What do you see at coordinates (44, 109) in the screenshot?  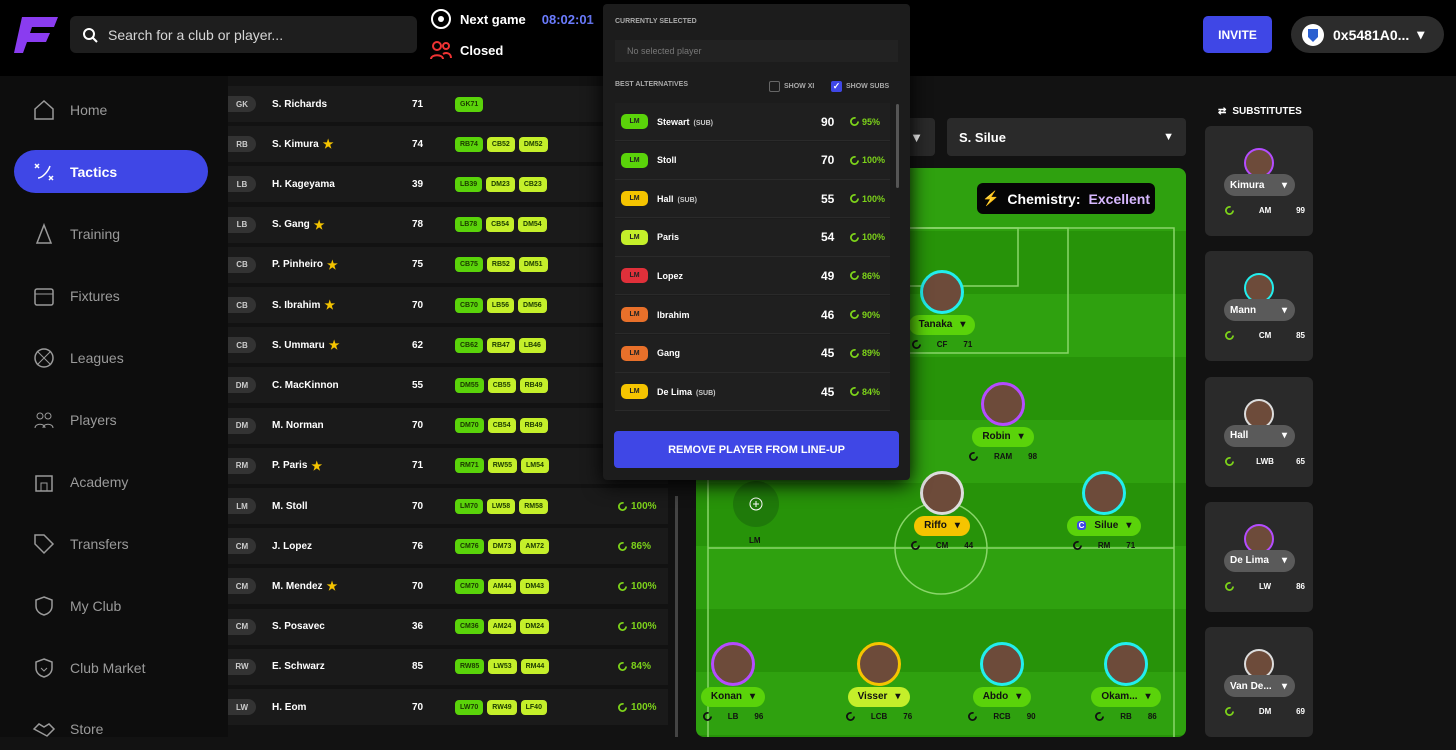 I see `home-icon` at bounding box center [44, 109].